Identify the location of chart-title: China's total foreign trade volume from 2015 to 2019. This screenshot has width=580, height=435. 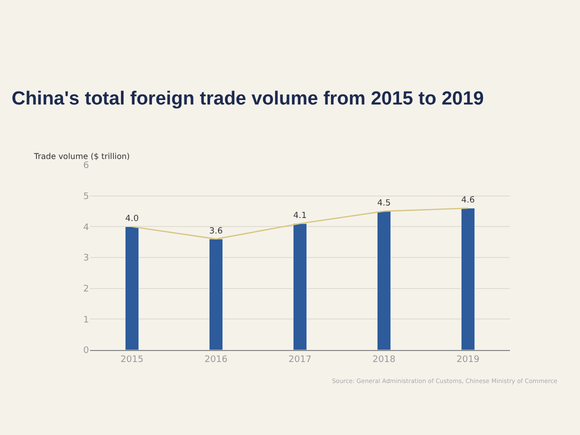
(248, 99).